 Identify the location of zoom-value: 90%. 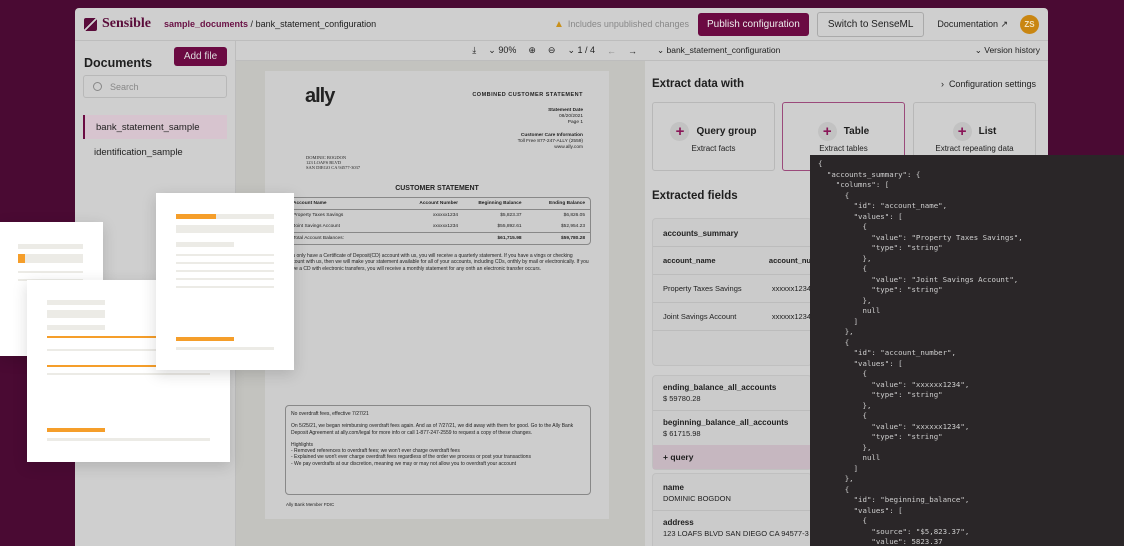
(507, 50).